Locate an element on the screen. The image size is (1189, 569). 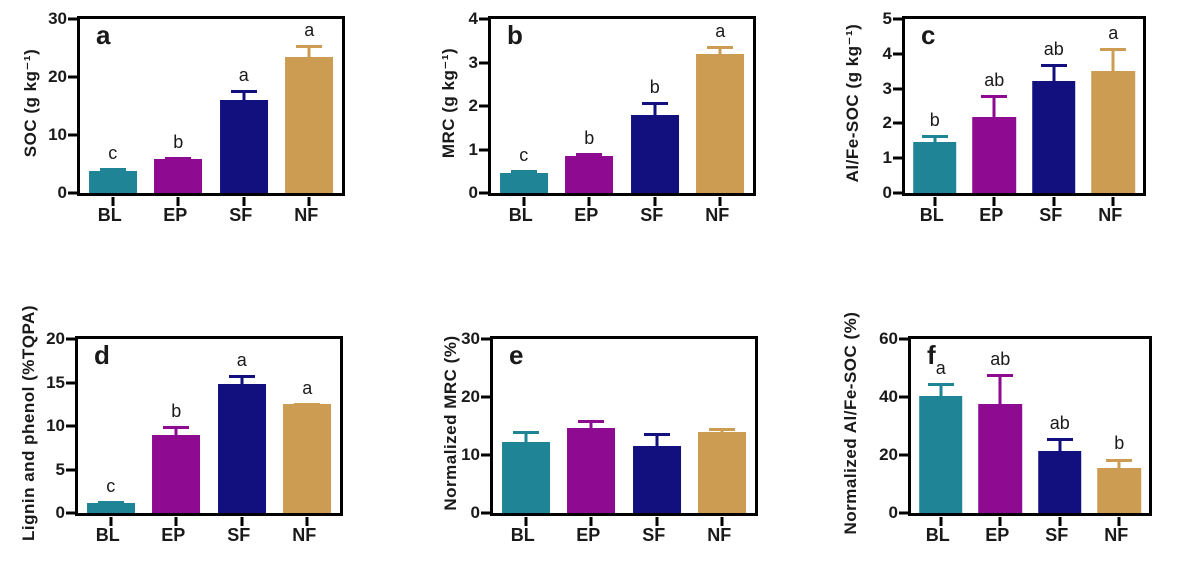
sig-letter-SF: b is located at coordinates (654, 86).